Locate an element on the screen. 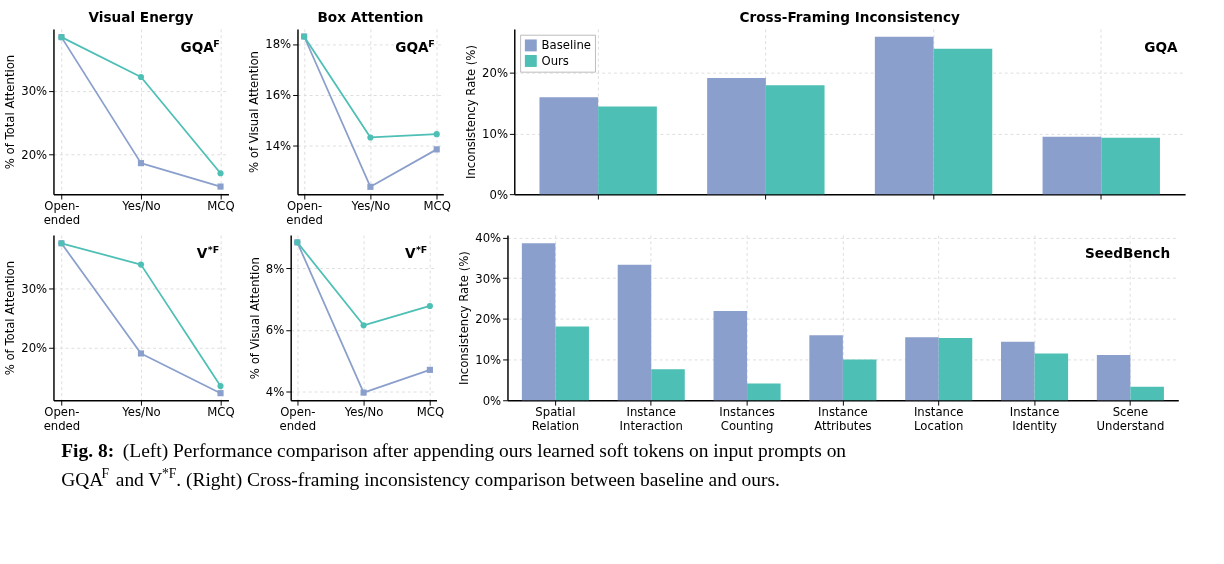  y-tick-label: 16% is located at coordinates (278, 95).